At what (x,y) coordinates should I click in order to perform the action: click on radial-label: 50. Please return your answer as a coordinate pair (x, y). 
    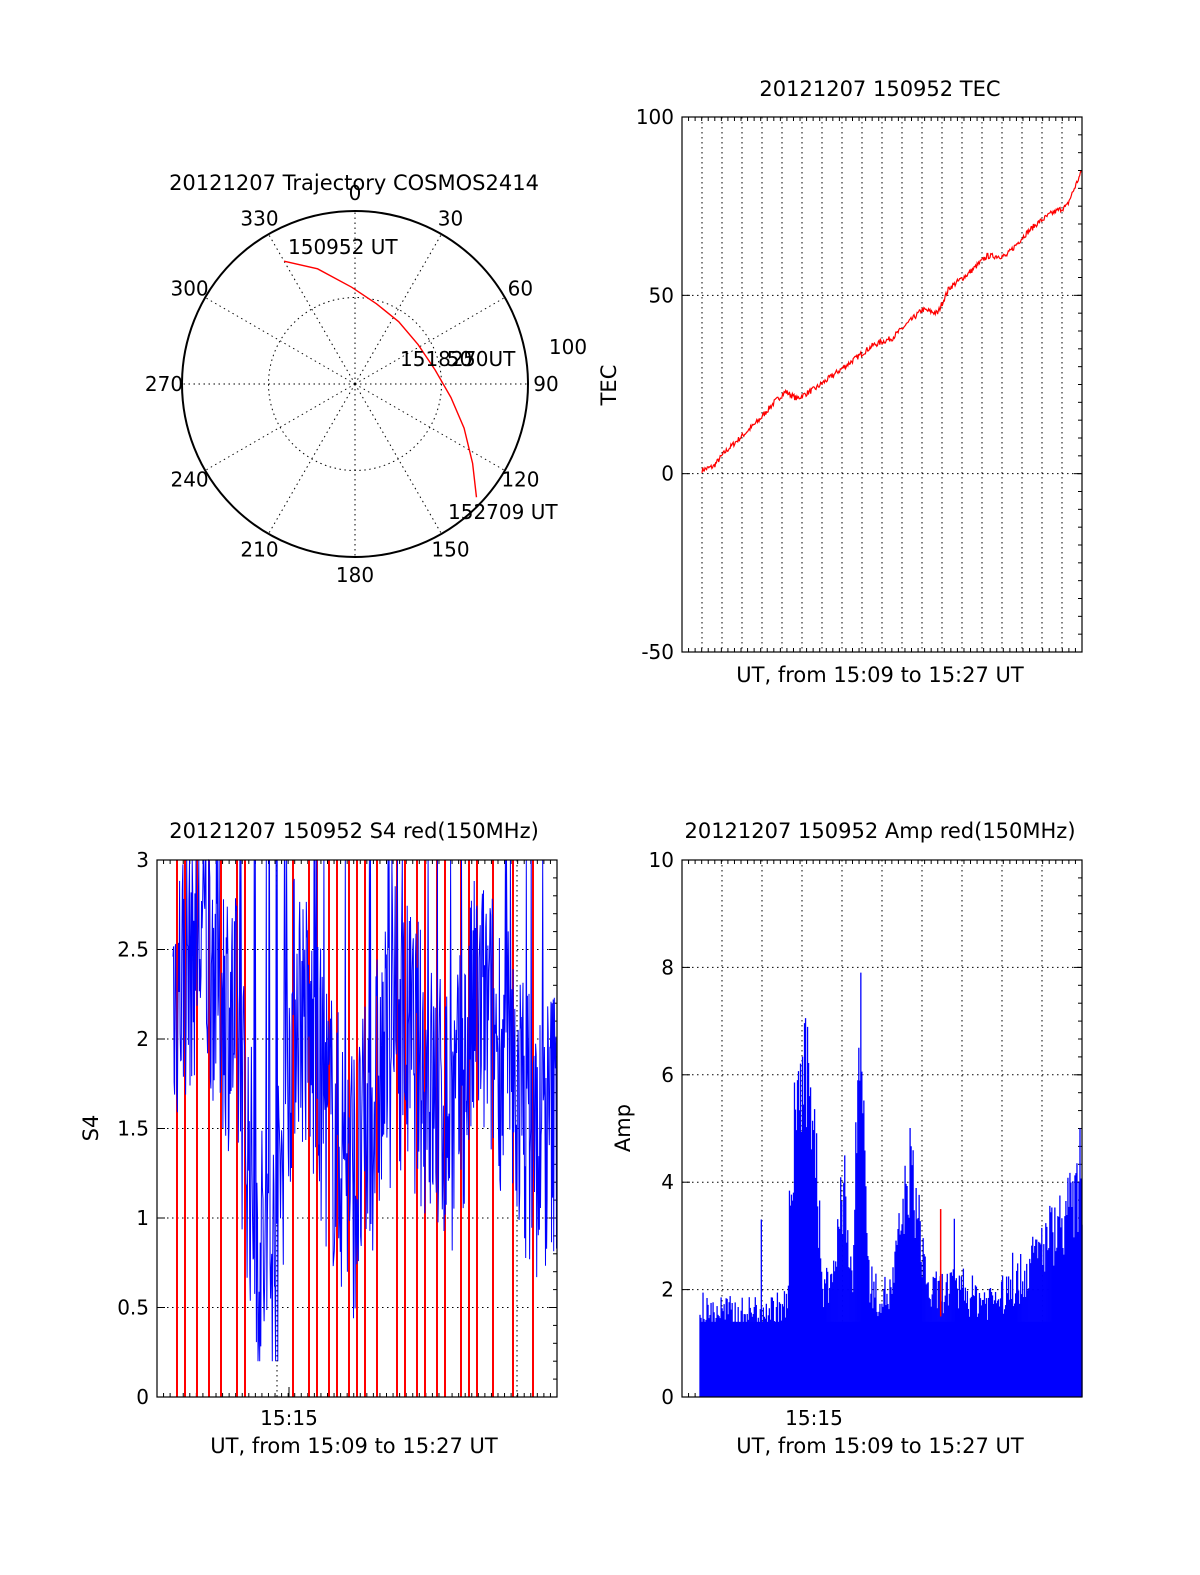
    Looking at the image, I should click on (459, 359).